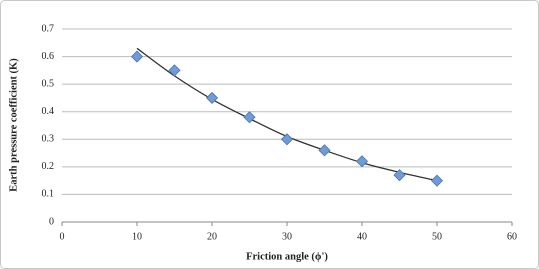  Describe the element at coordinates (48, 139) in the screenshot. I see `y-tick-label: 0.3` at that location.